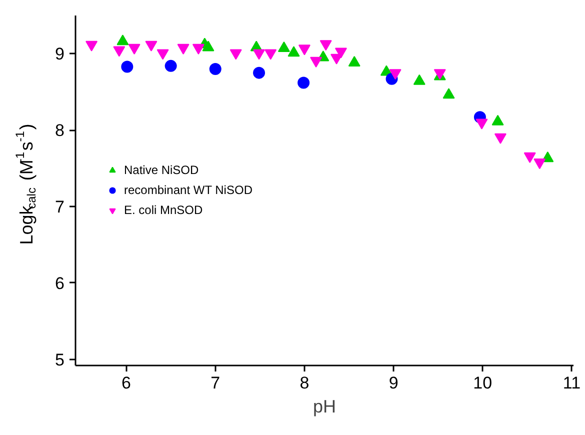 This screenshot has width=585, height=435. What do you see at coordinates (60, 360) in the screenshot?
I see `y-tick-label: 5` at bounding box center [60, 360].